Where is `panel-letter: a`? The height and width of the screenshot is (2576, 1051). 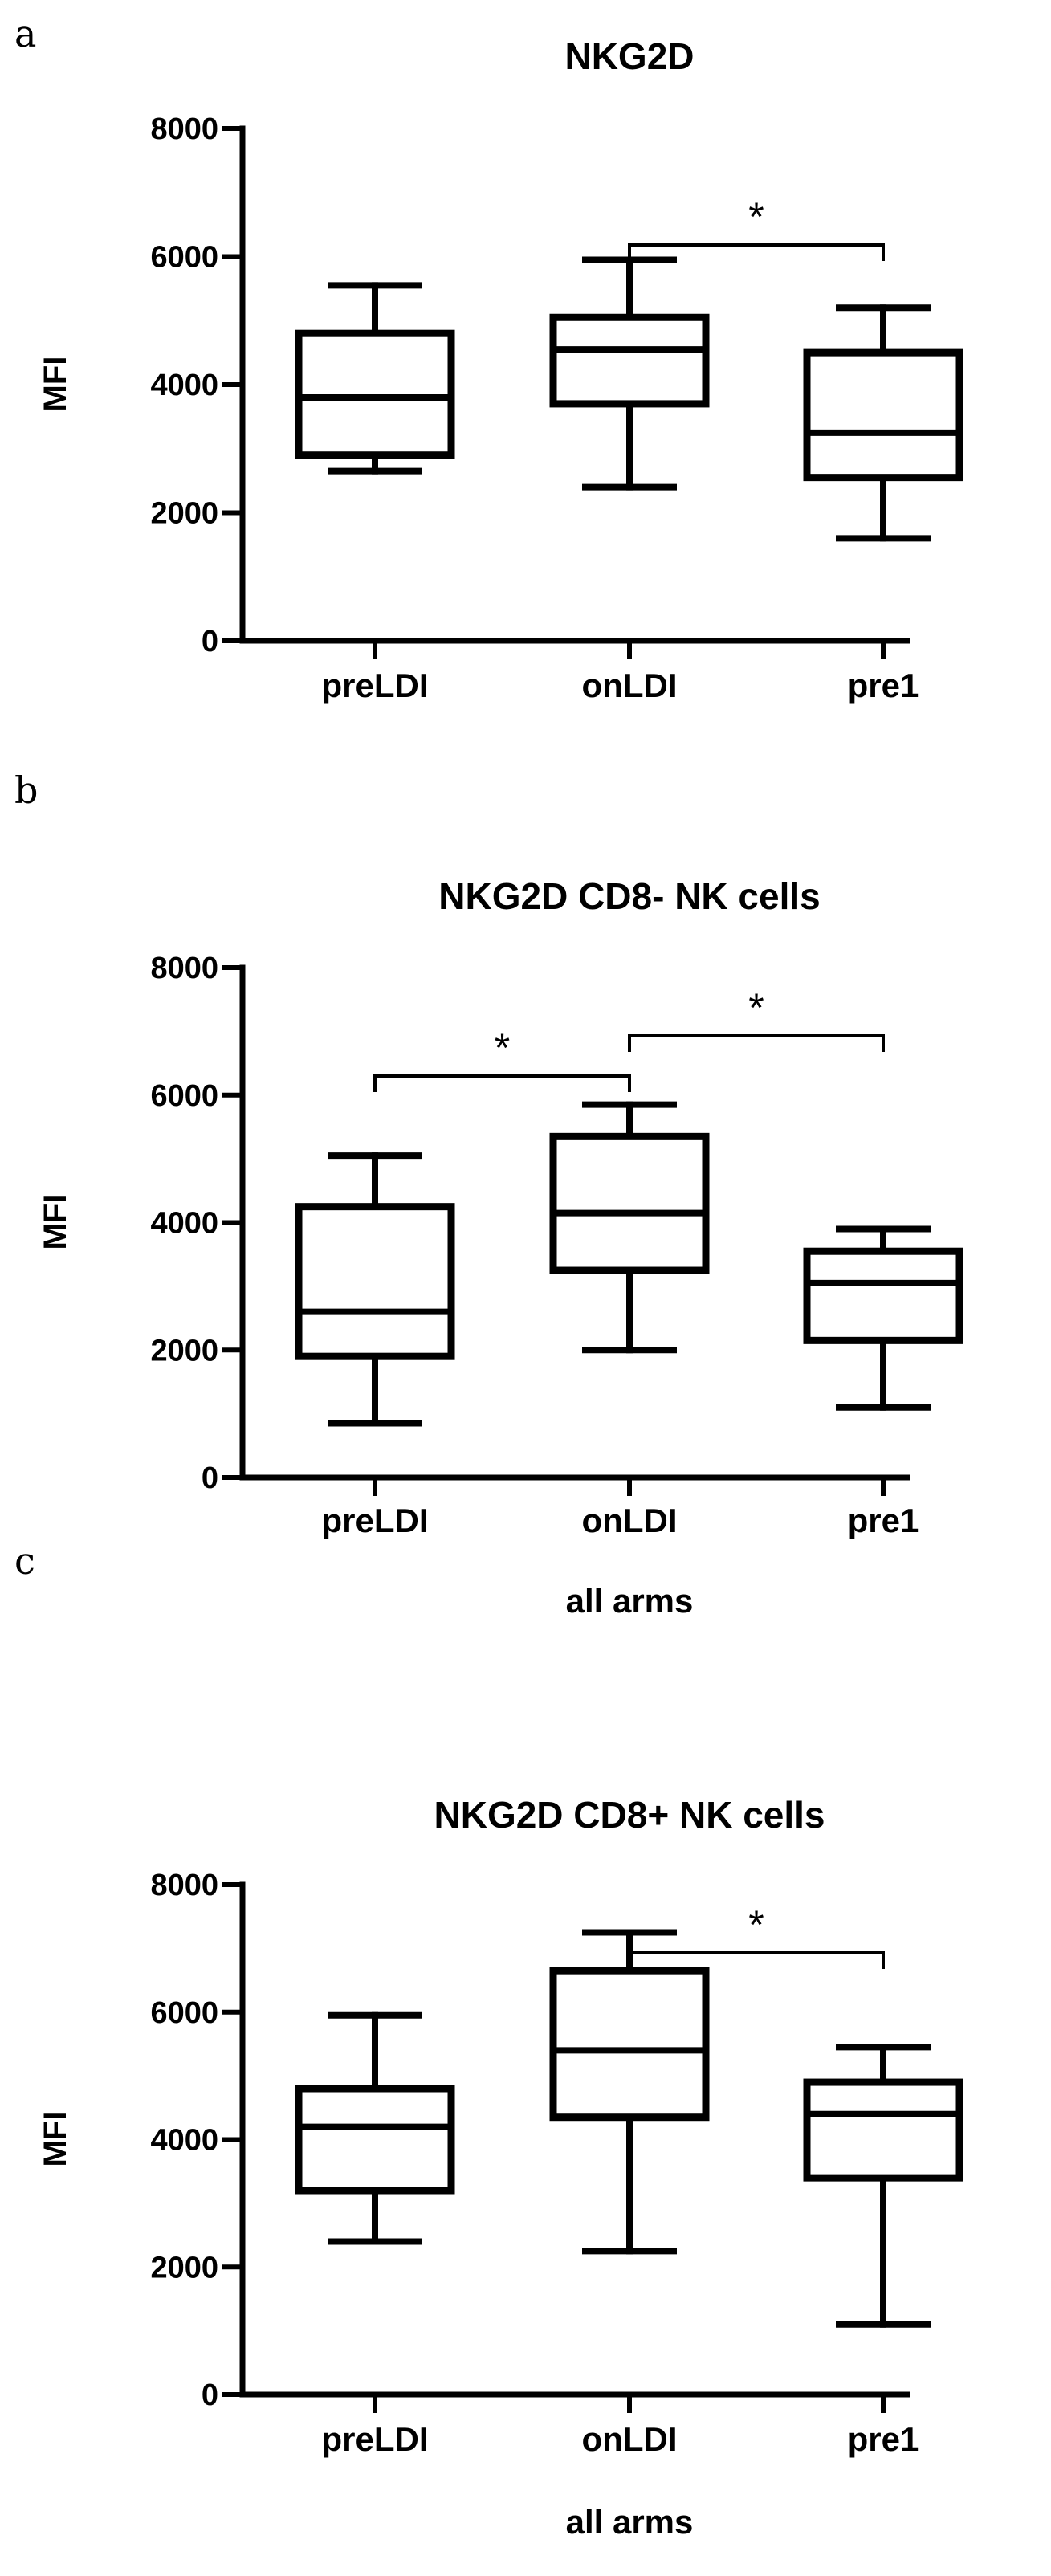
panel-letter: a is located at coordinates (25, 33).